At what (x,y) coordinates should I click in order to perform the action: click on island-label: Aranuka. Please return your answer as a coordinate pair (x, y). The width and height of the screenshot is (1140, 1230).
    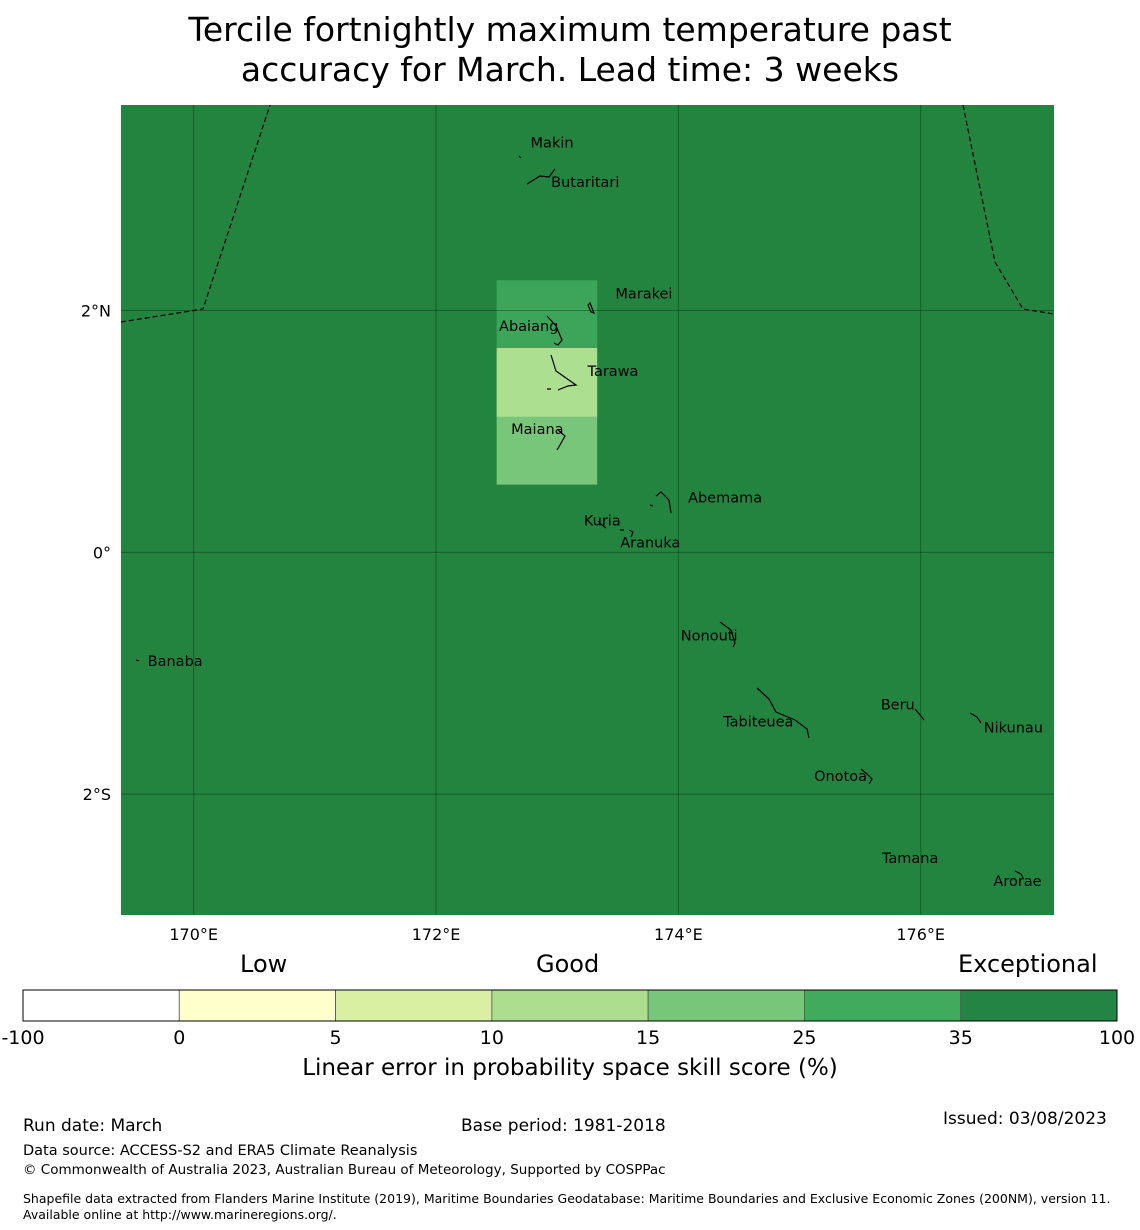
    Looking at the image, I should click on (650, 543).